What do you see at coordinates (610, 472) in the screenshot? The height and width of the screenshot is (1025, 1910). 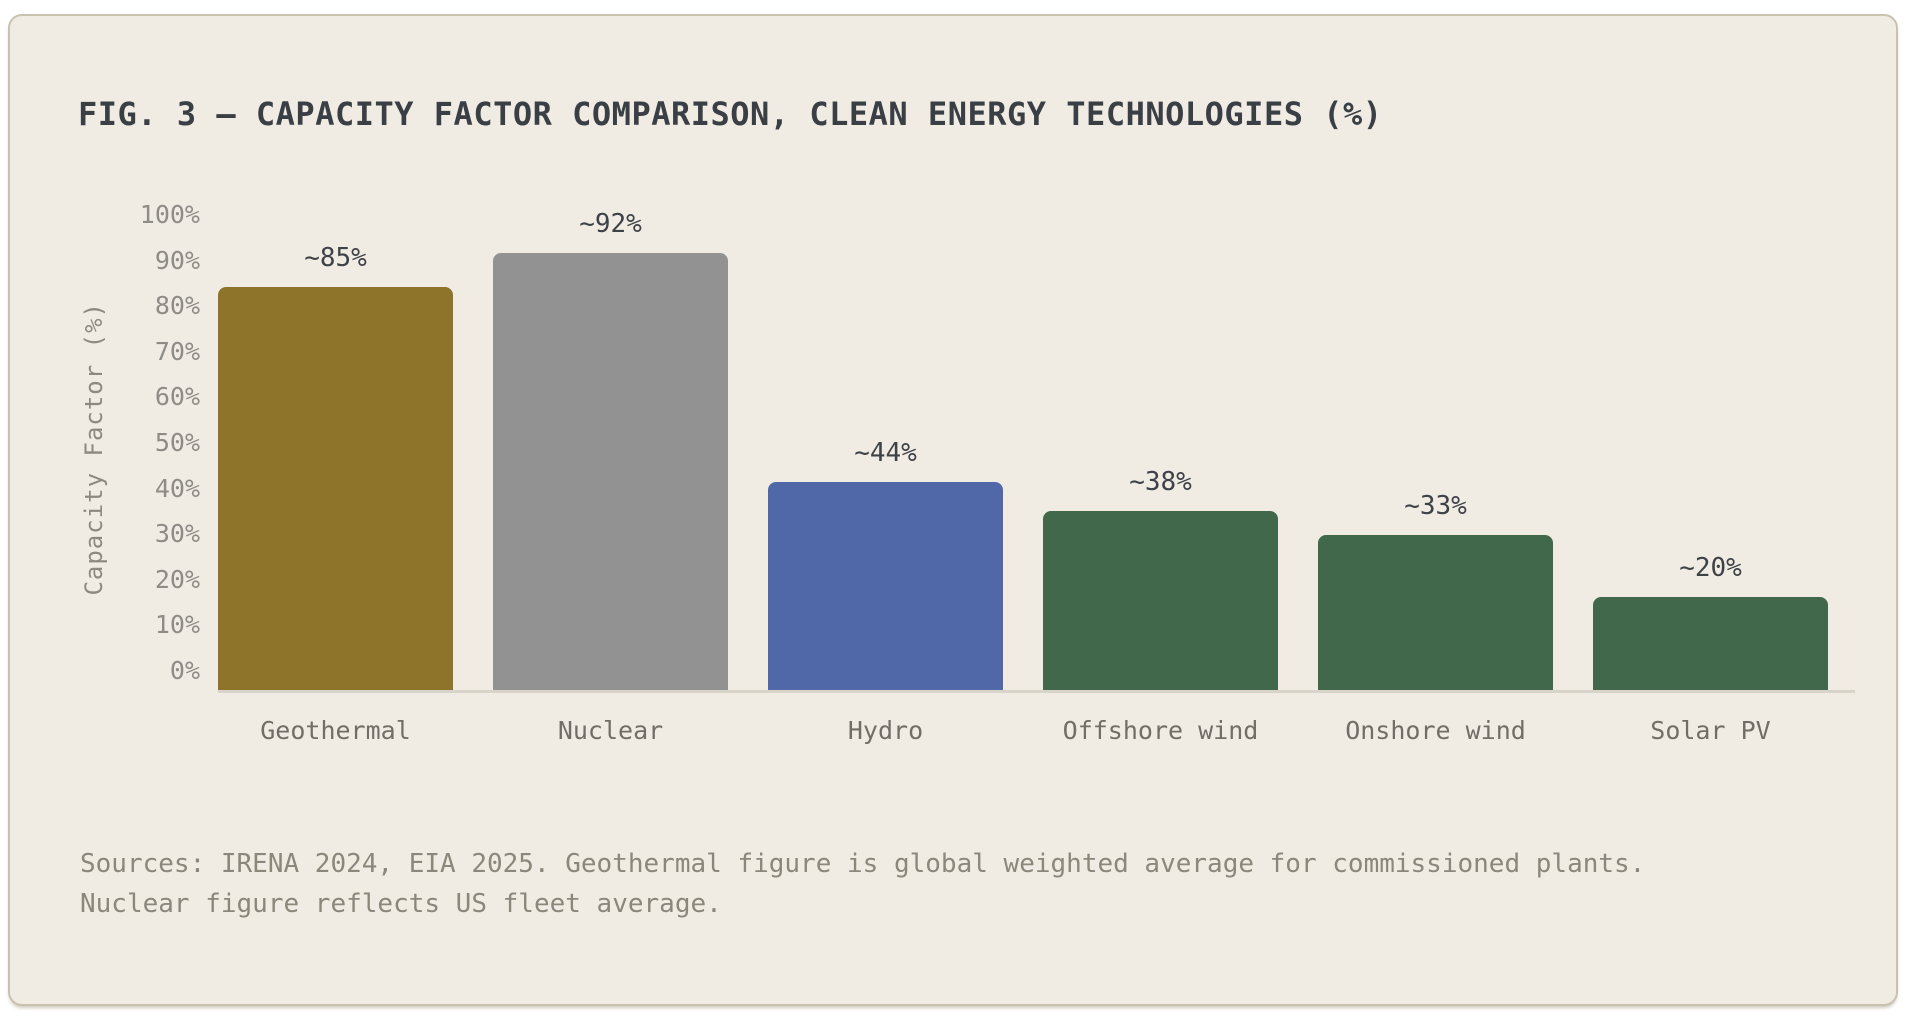 I see `bar-nuclear` at bounding box center [610, 472].